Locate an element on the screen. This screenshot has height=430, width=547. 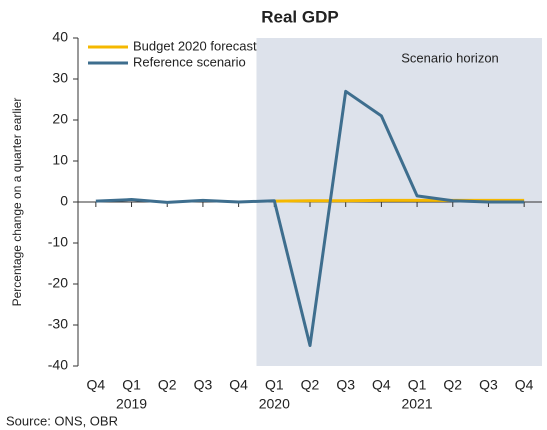
y-axis-label: Percentage change on a quarter earlier is located at coordinates (17, 202).